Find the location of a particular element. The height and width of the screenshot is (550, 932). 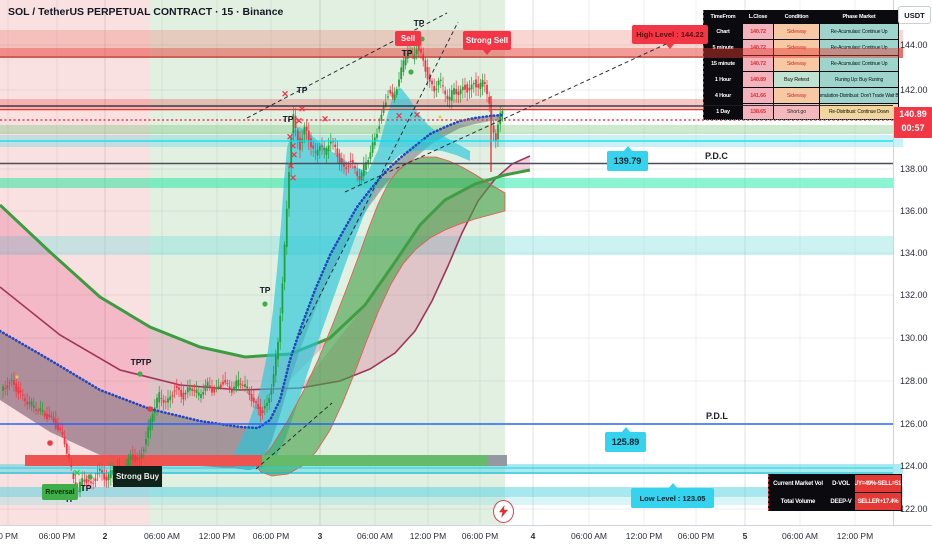

last-price-badge: 140.89 00:57 is located at coordinates (913, 122).